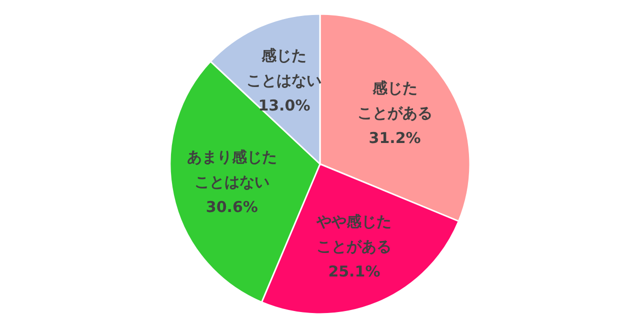  I want to click on data-label: 30.6%, so click(232, 207).